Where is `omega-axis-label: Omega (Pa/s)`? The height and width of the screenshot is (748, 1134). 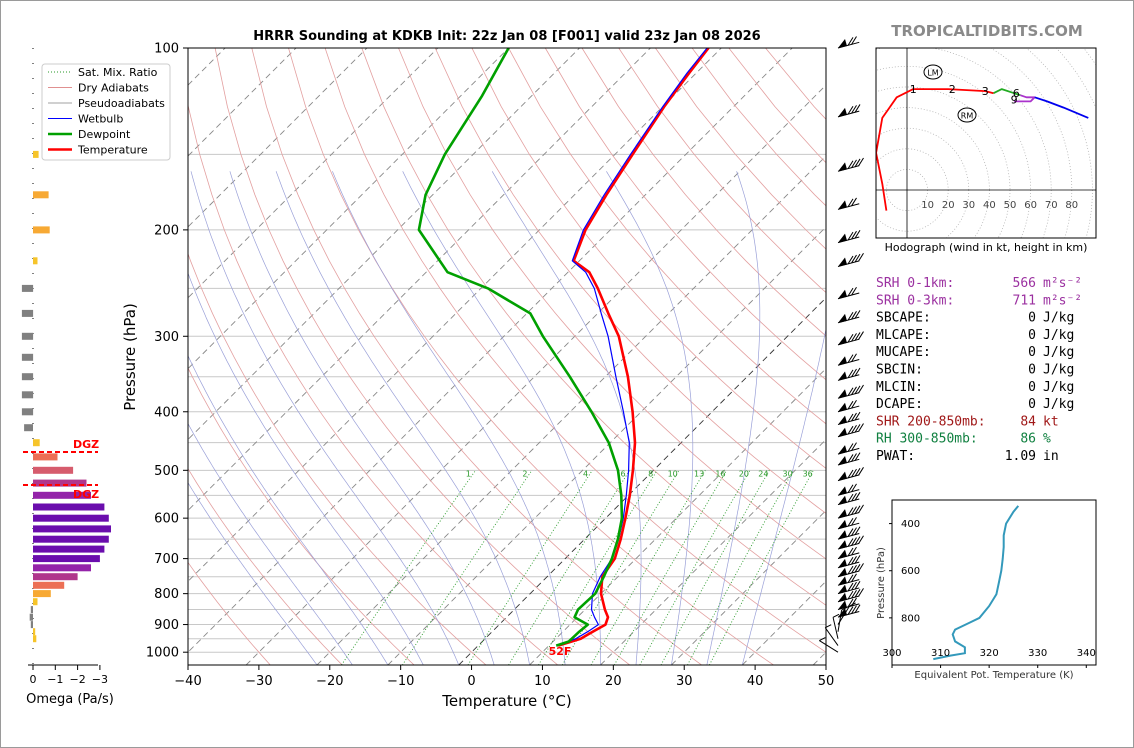
omega-axis-label: Omega (Pa/s) is located at coordinates (70, 699).